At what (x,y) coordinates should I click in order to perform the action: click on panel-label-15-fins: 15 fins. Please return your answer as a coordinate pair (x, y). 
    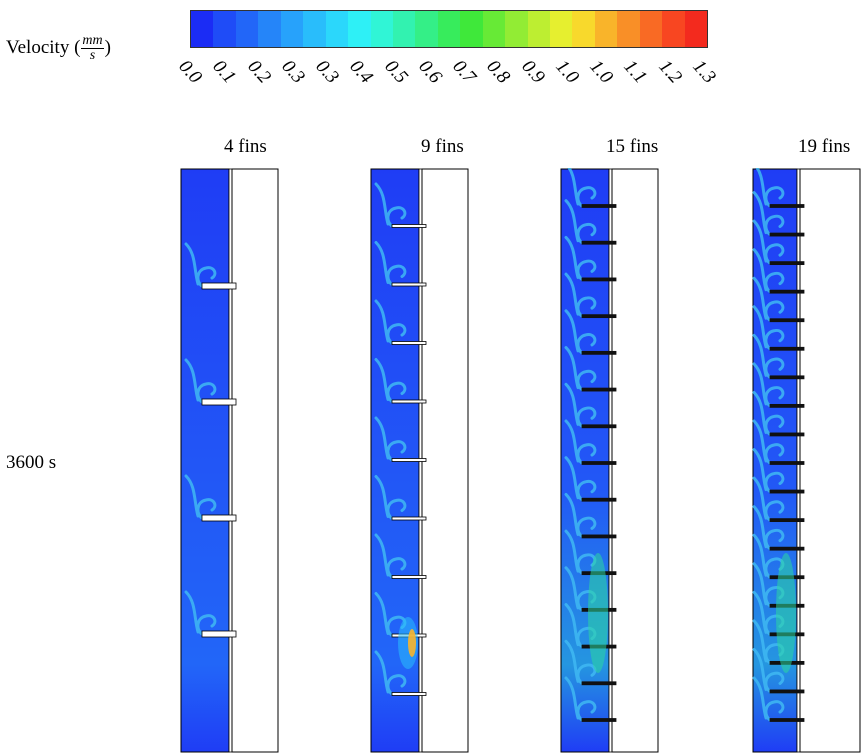
    Looking at the image, I should click on (632, 146).